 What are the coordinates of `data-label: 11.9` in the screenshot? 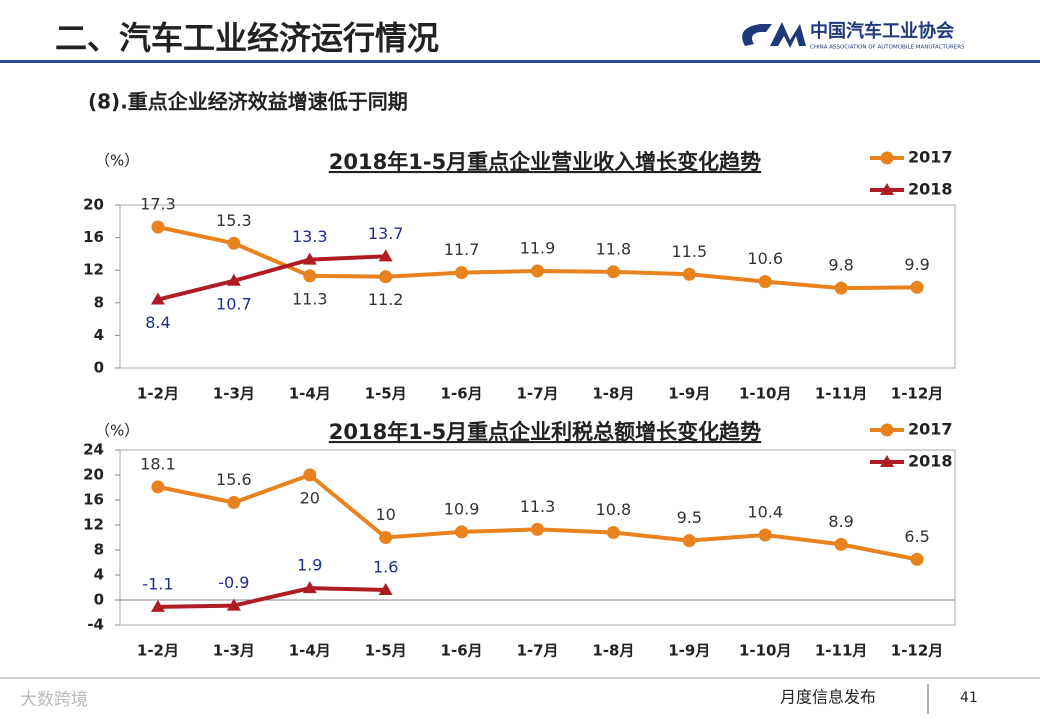 It's located at (538, 248).